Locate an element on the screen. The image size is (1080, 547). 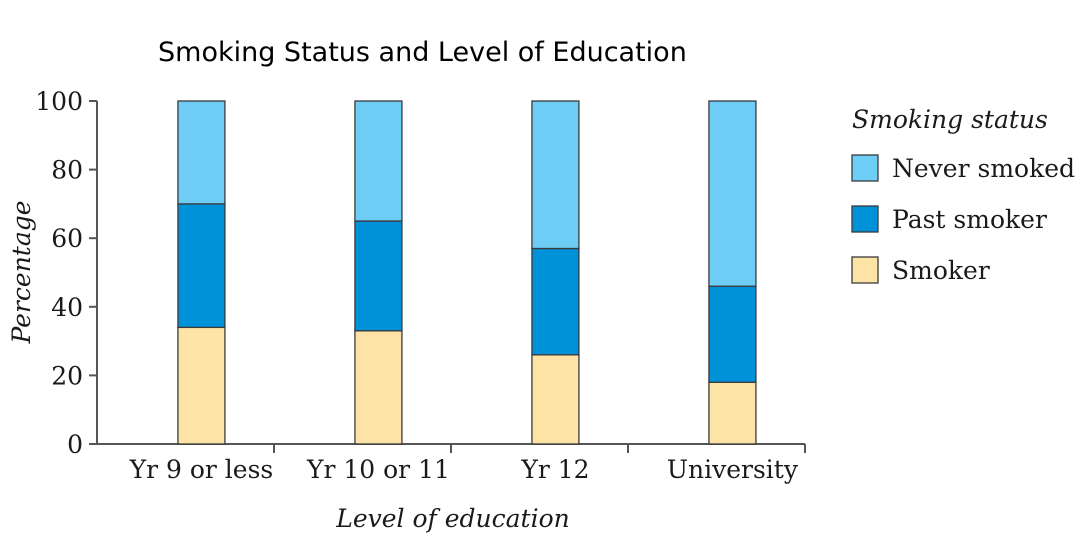
legend-label: Past smoker is located at coordinates (969, 219).